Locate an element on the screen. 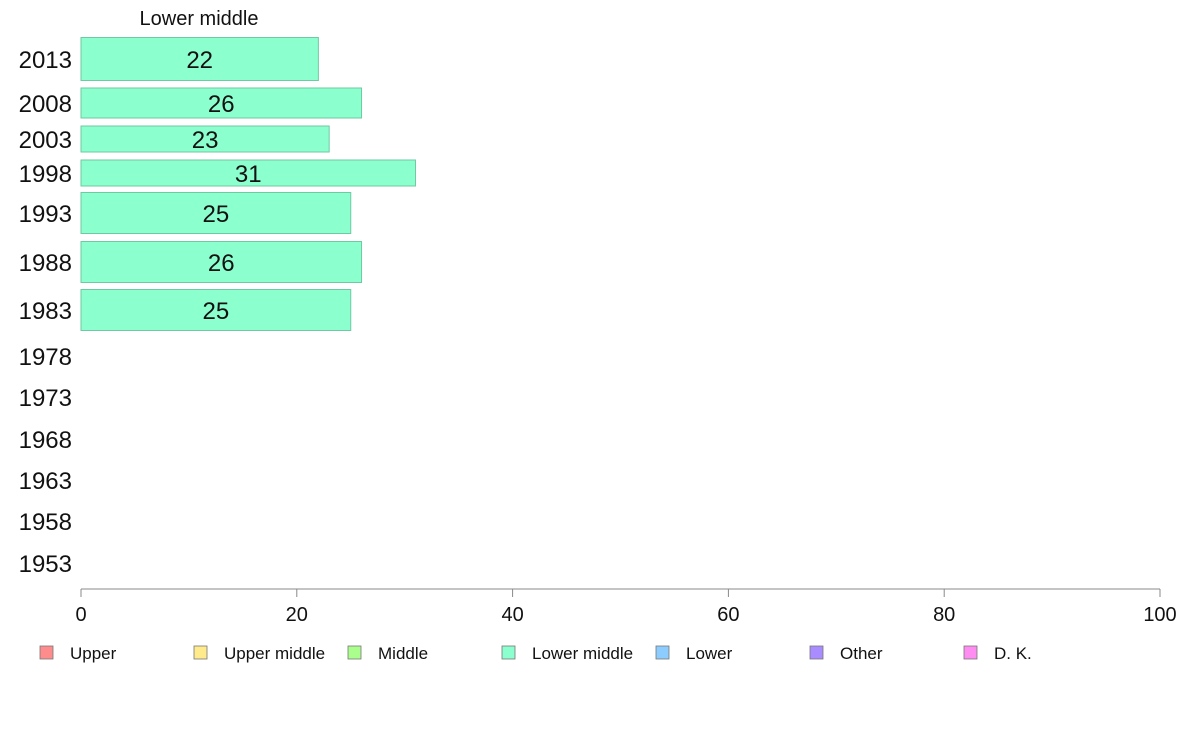  legend-label: Upper is located at coordinates (93, 653).